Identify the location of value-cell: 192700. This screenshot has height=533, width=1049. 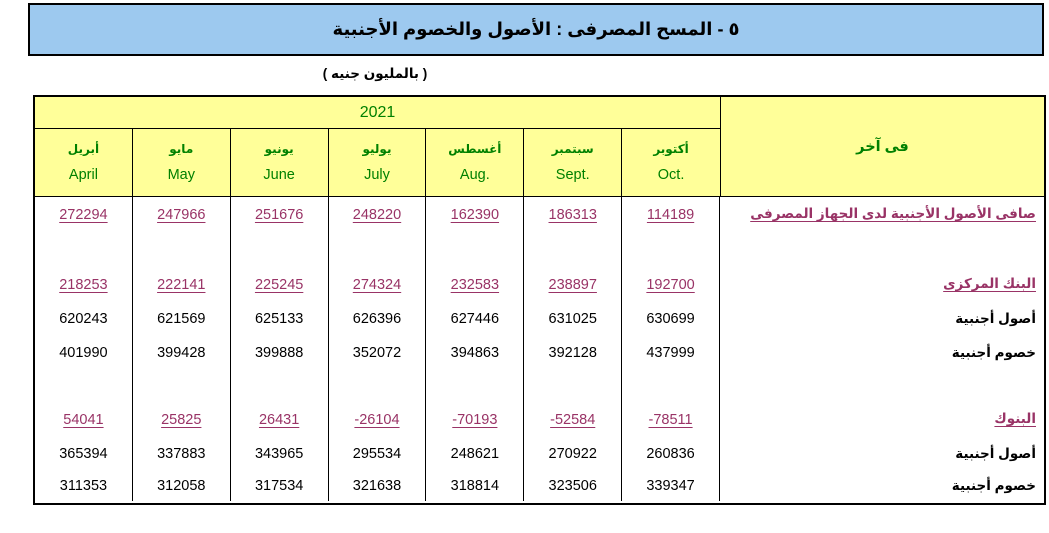
(671, 284).